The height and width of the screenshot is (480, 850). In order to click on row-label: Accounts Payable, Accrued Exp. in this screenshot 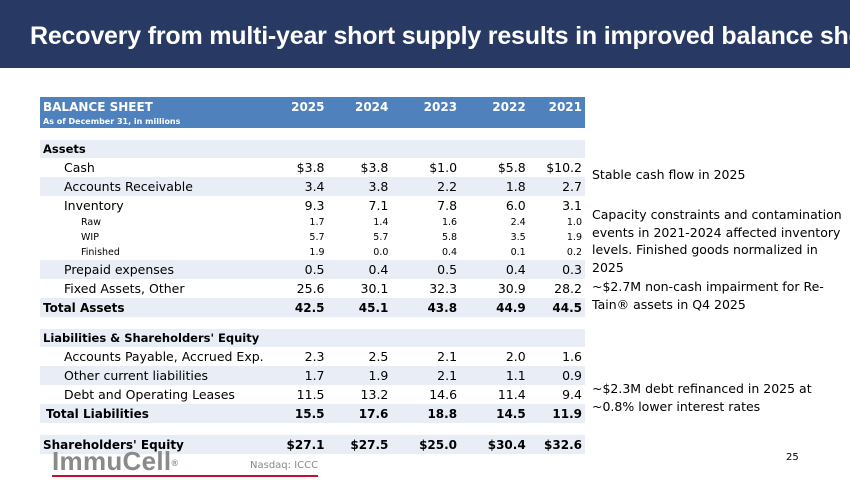, I will do `click(164, 356)`.